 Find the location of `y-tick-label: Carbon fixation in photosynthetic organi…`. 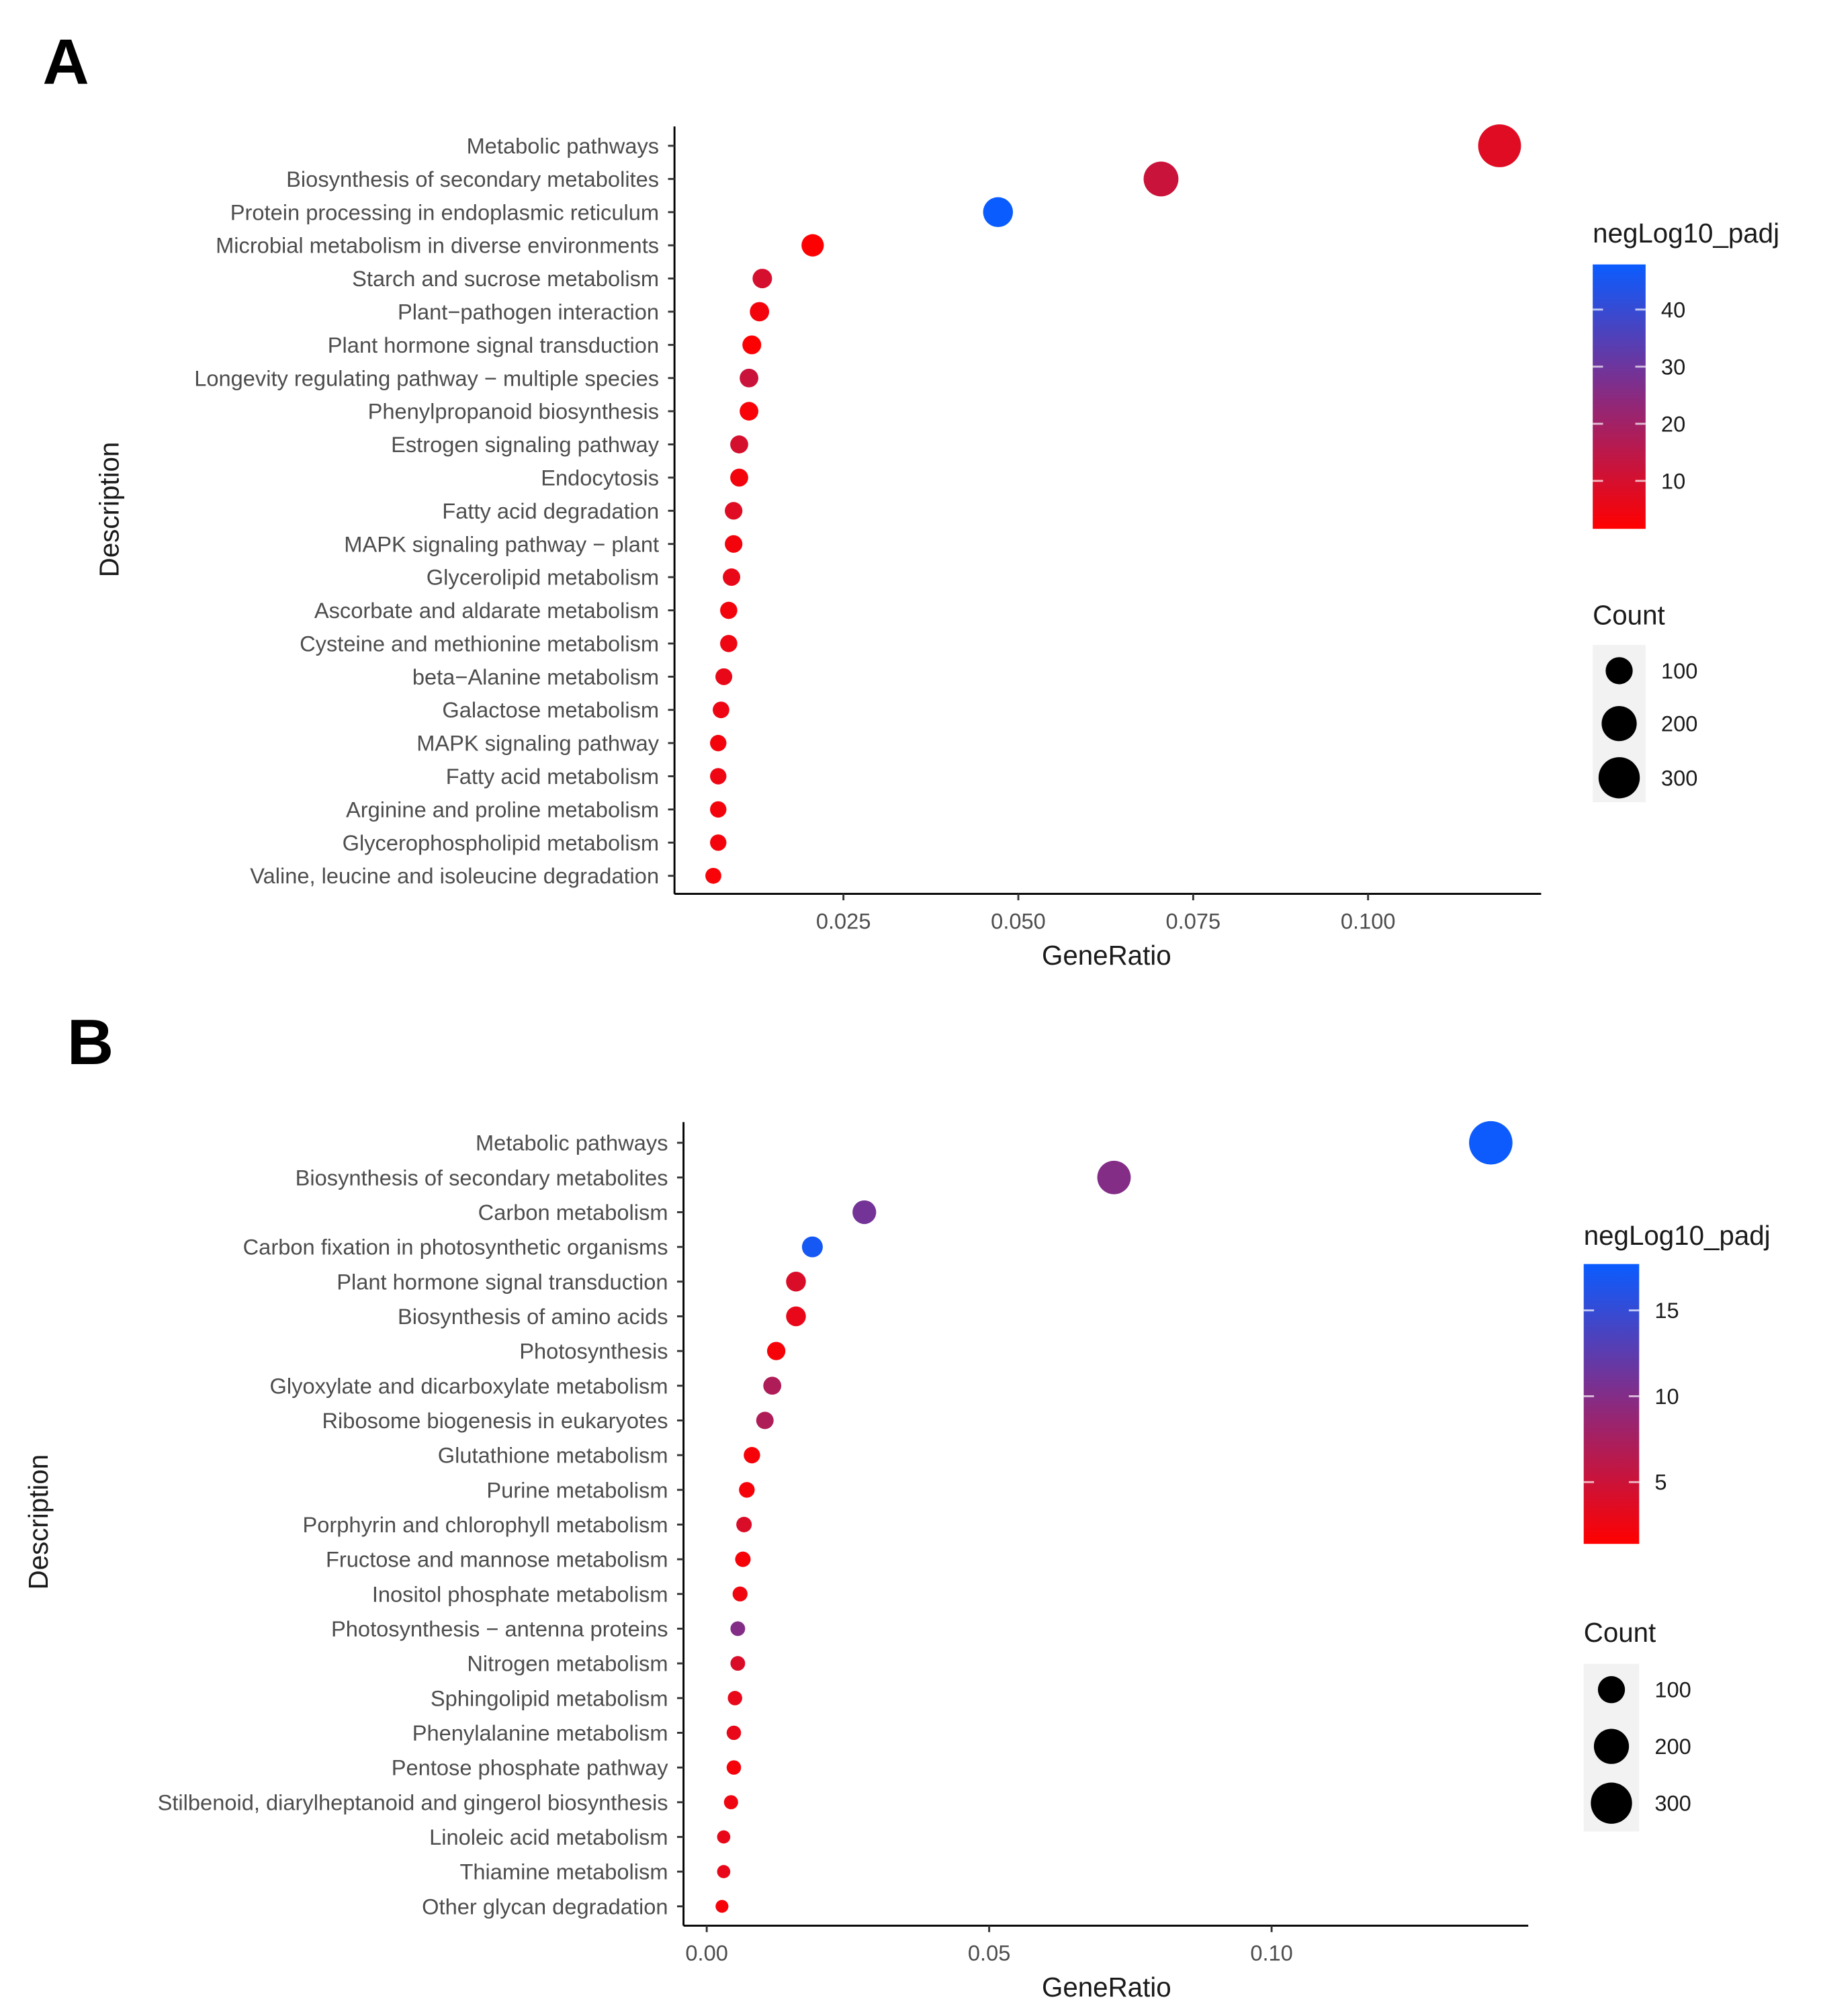

y-tick-label: Carbon fixation in photosynthetic organi… is located at coordinates (455, 1247).